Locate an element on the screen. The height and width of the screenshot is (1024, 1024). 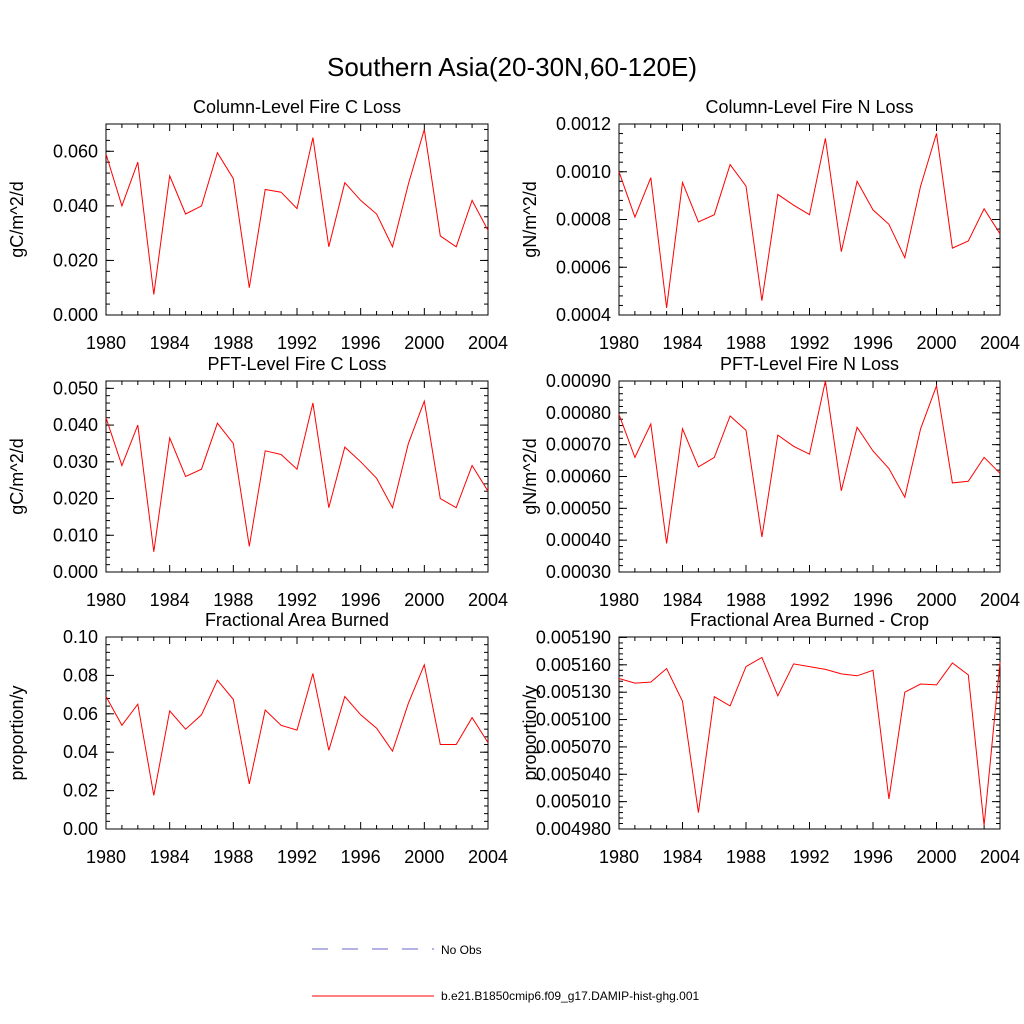
y-tick-label: 0.040 is located at coordinates (75, 206).